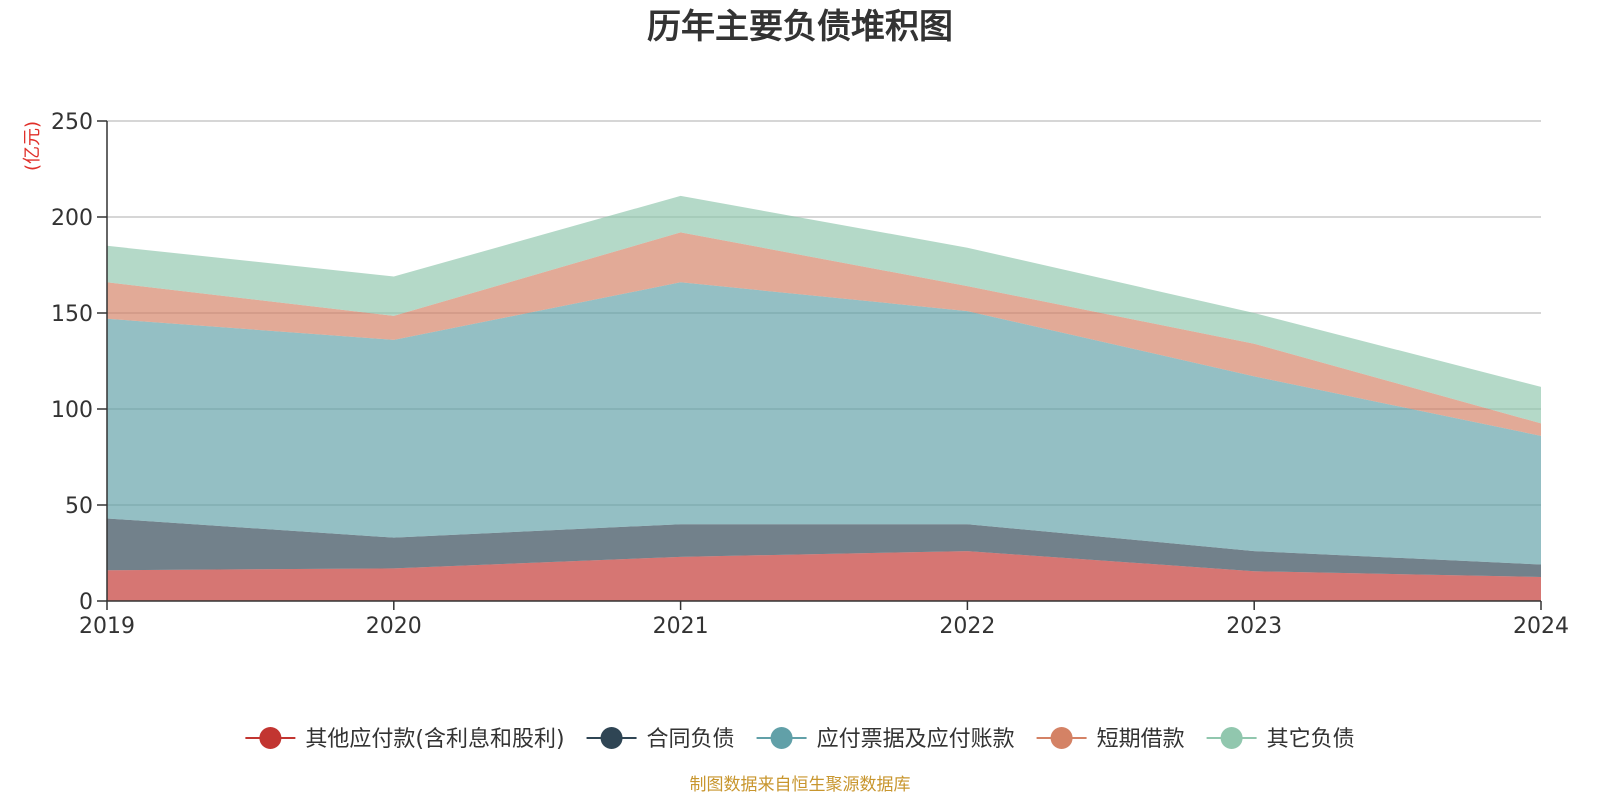 The height and width of the screenshot is (800, 1600). What do you see at coordinates (72, 218) in the screenshot?
I see `y-tick-label-200: 200` at bounding box center [72, 218].